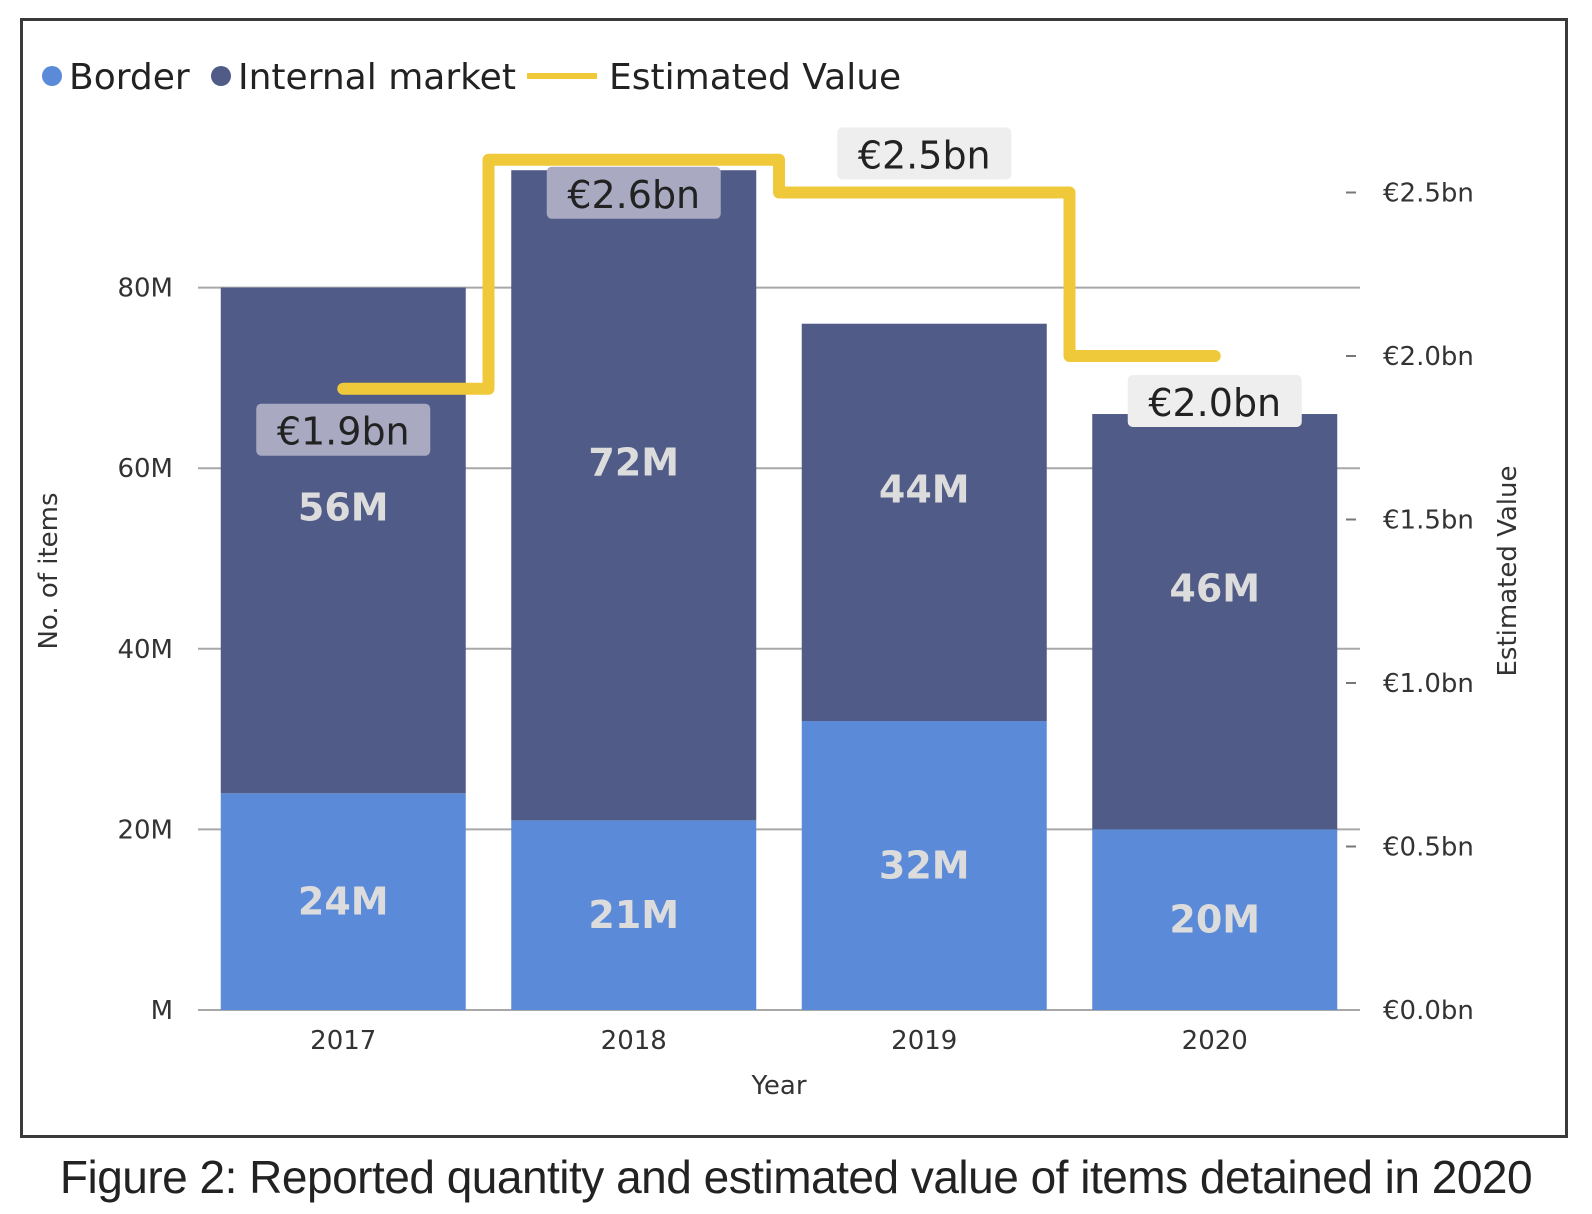 This screenshot has height=1214, width=1592. I want to click on y-tick-label: 20M, so click(145, 830).